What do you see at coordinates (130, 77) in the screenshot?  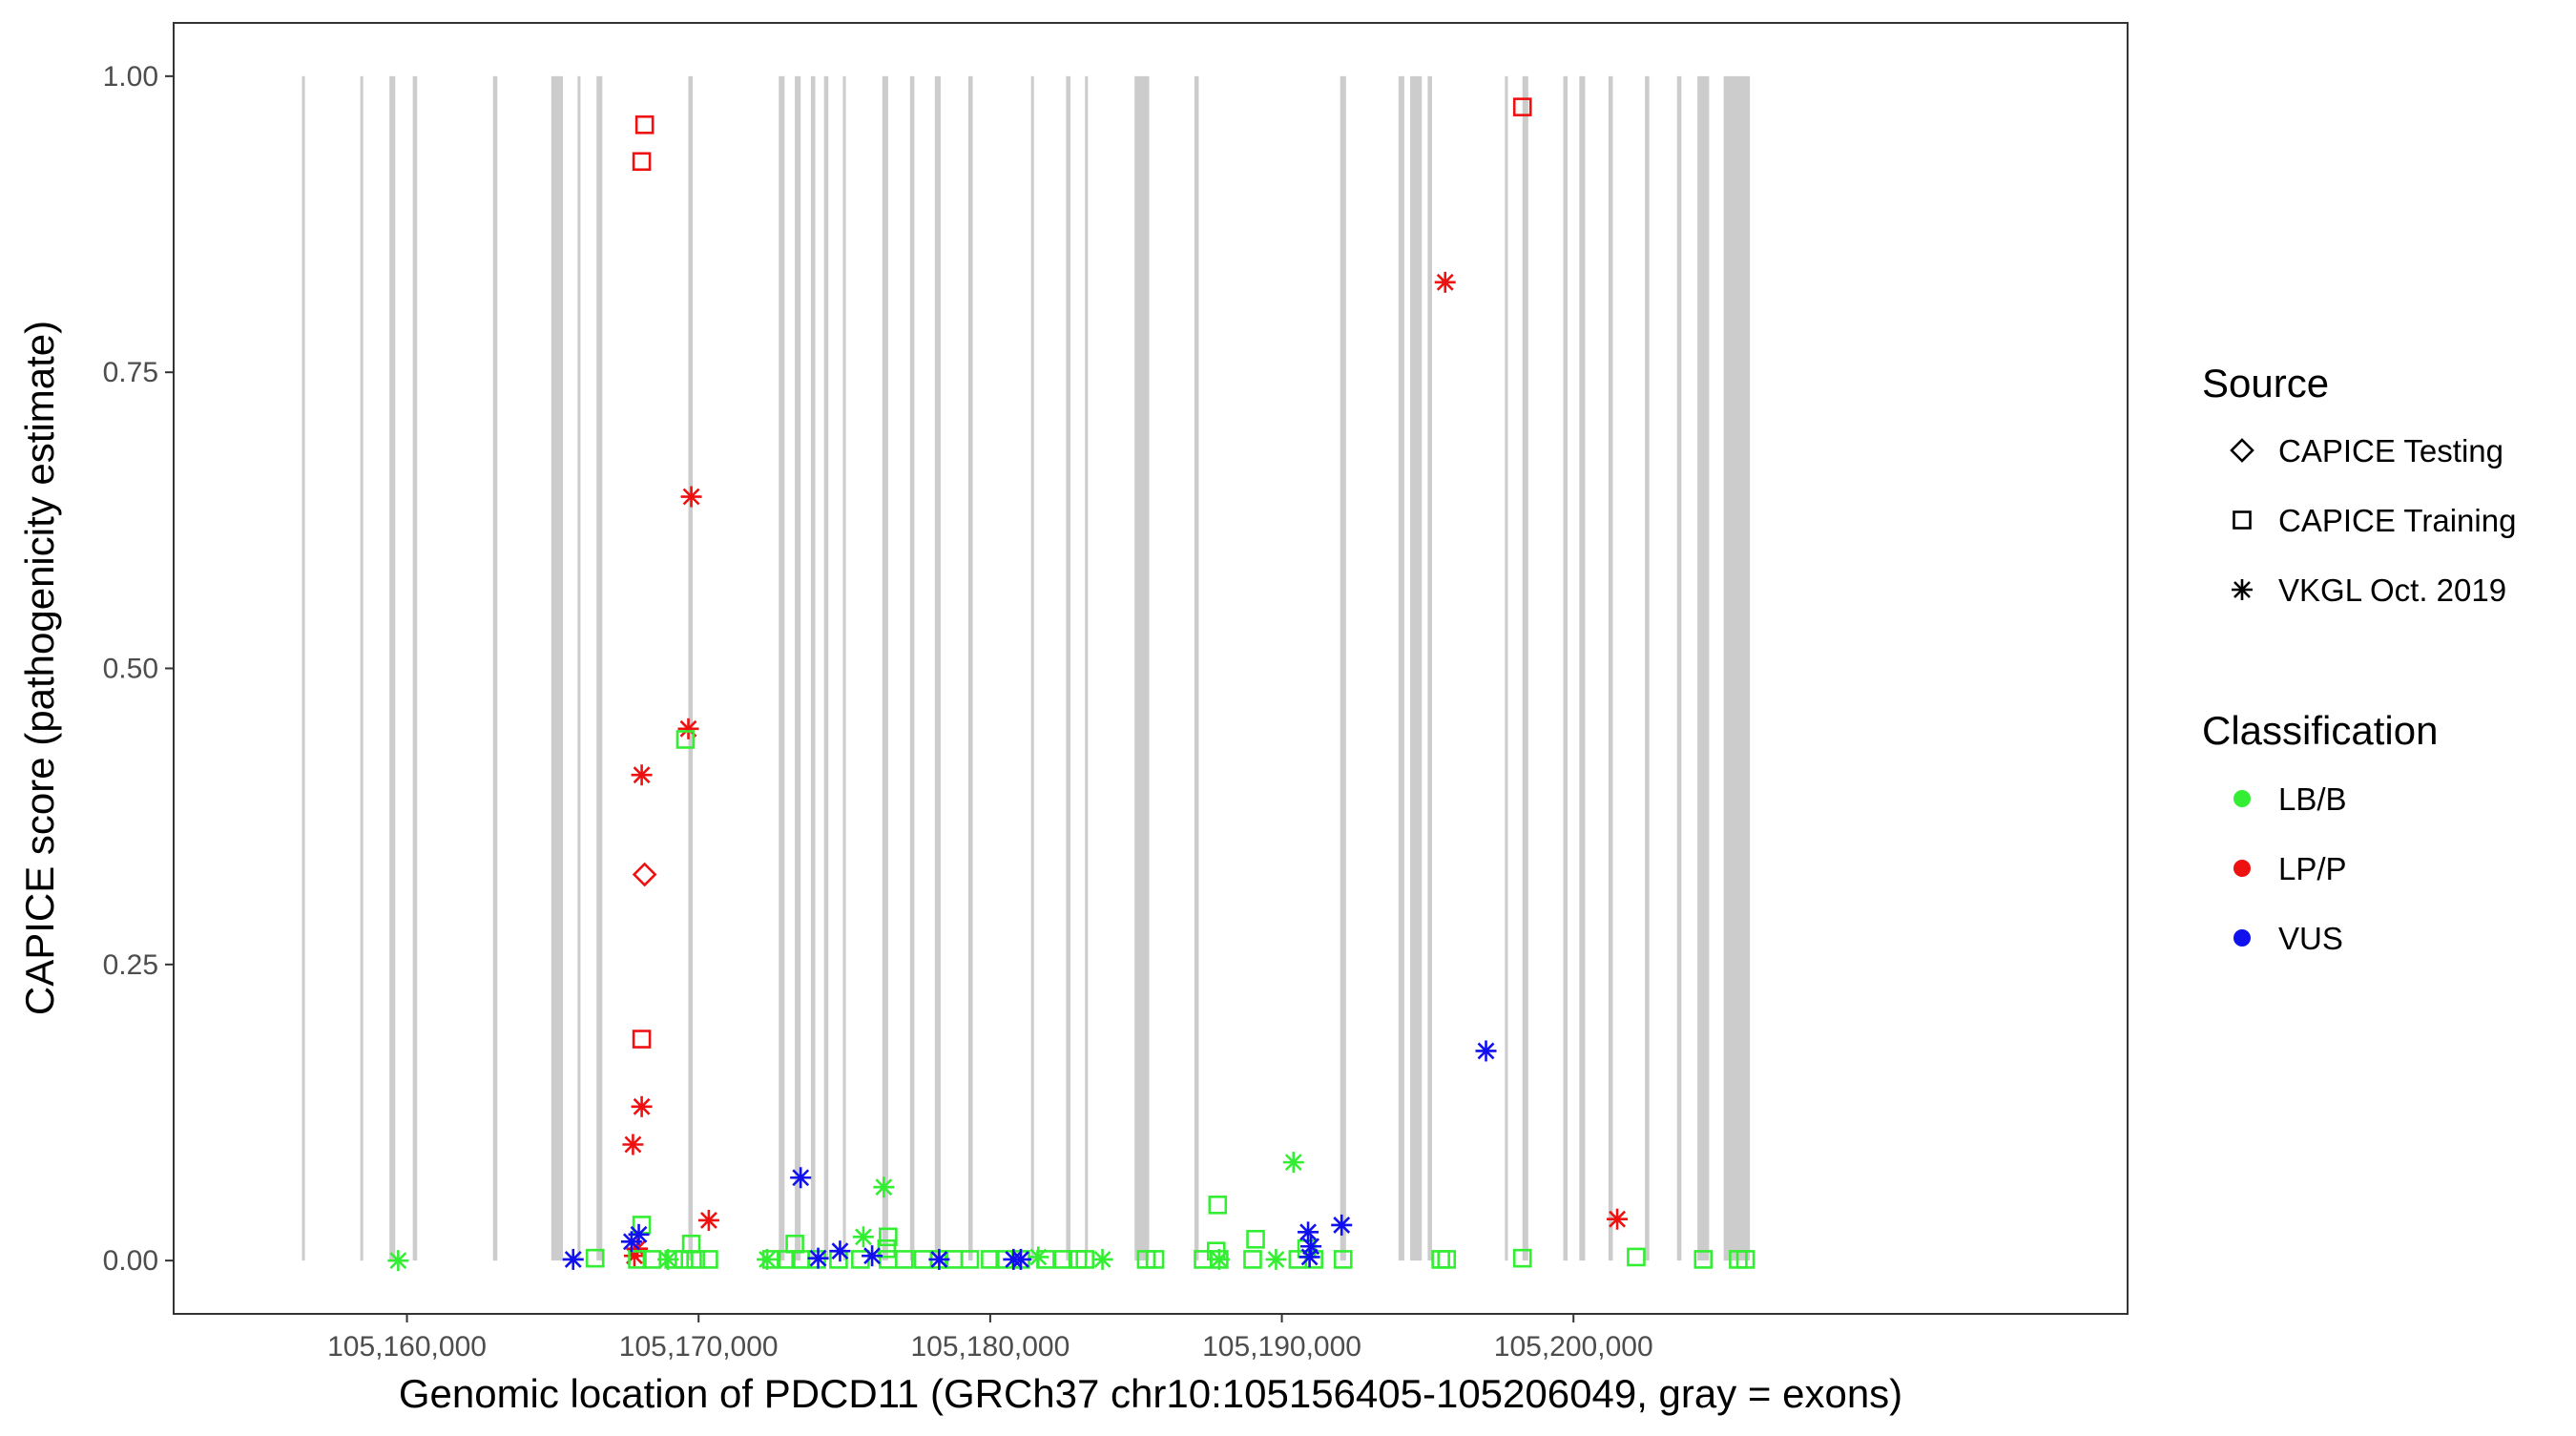 I see `y-tick-label: 1.00` at bounding box center [130, 77].